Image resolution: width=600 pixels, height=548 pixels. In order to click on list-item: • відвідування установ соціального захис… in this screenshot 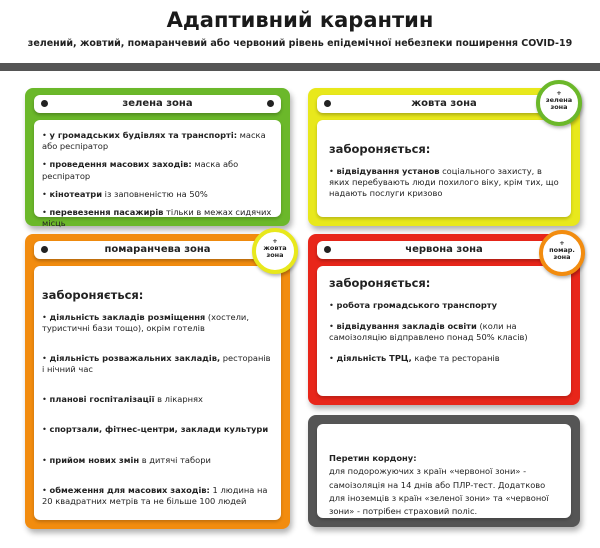, I will do `click(444, 181)`.